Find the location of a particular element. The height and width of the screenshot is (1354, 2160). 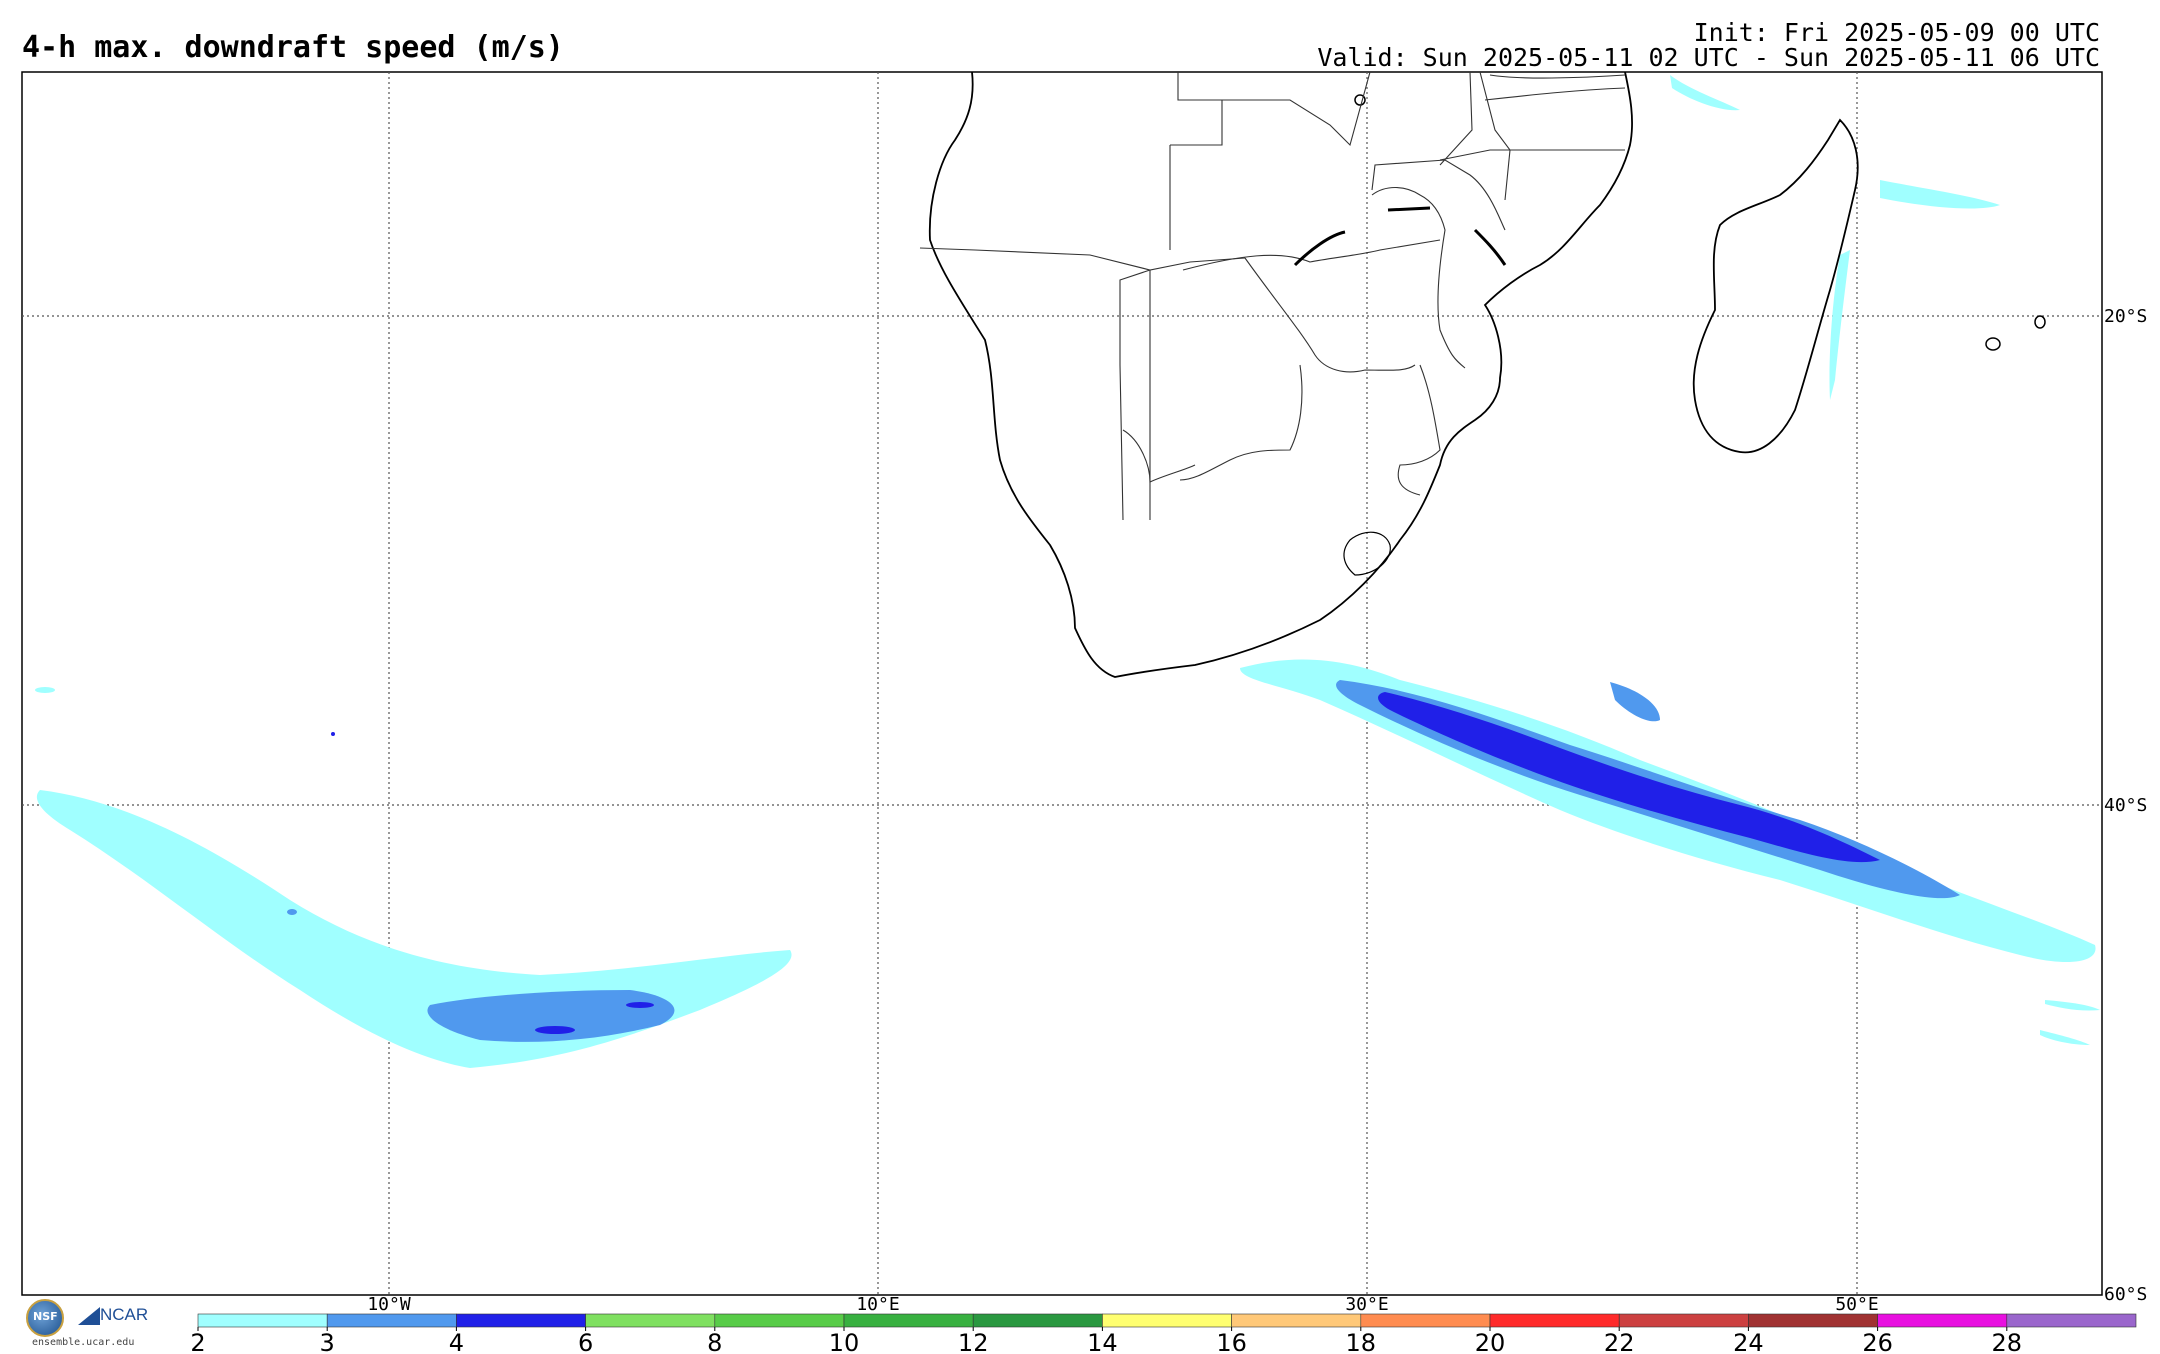

lat-label-60s: 60°S is located at coordinates (2125, 1294).